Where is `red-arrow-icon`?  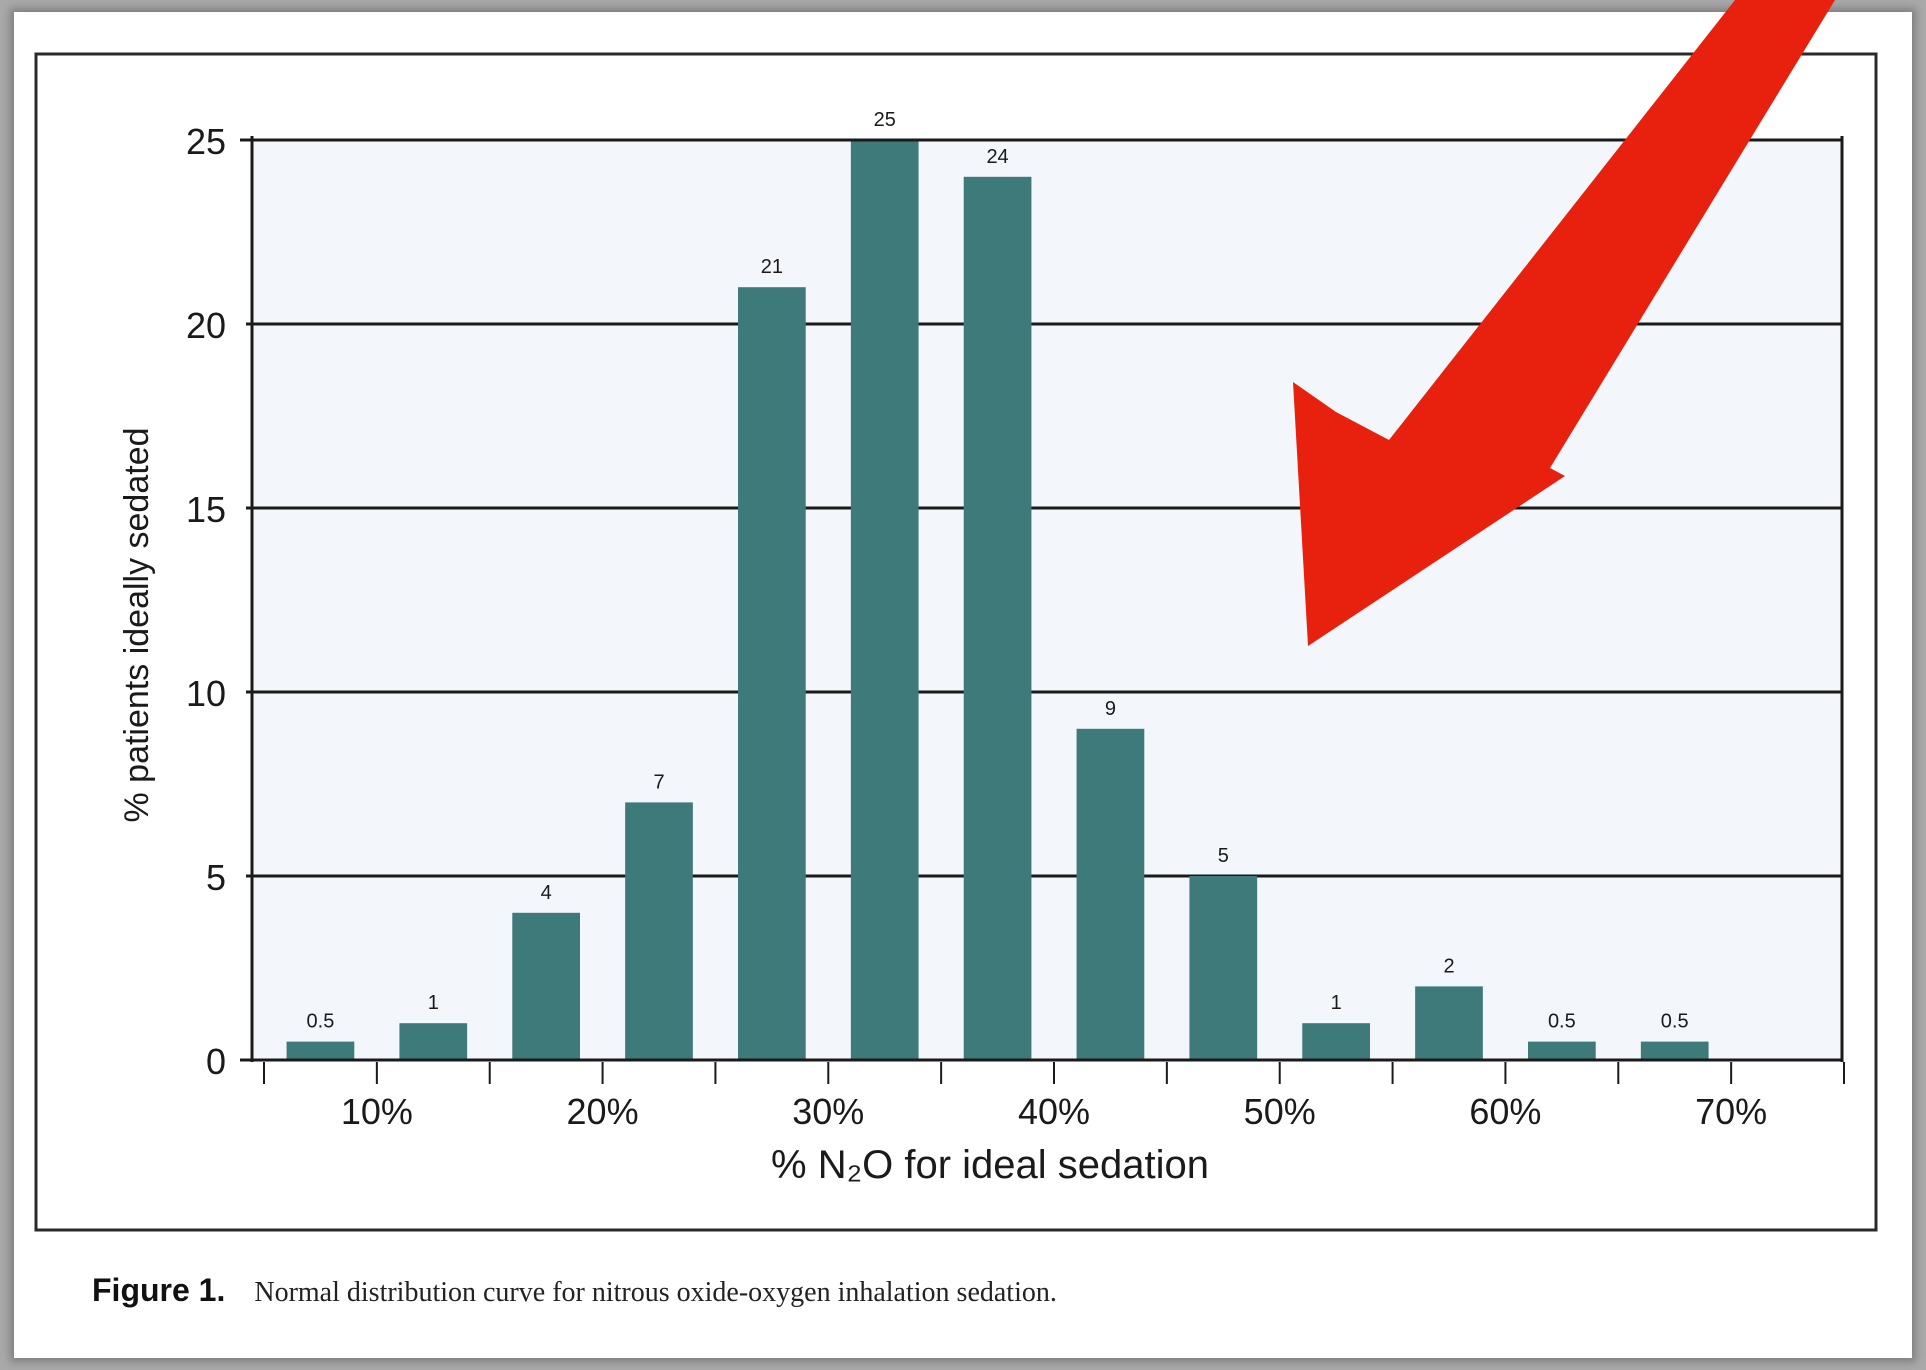 red-arrow-icon is located at coordinates (1564, 323).